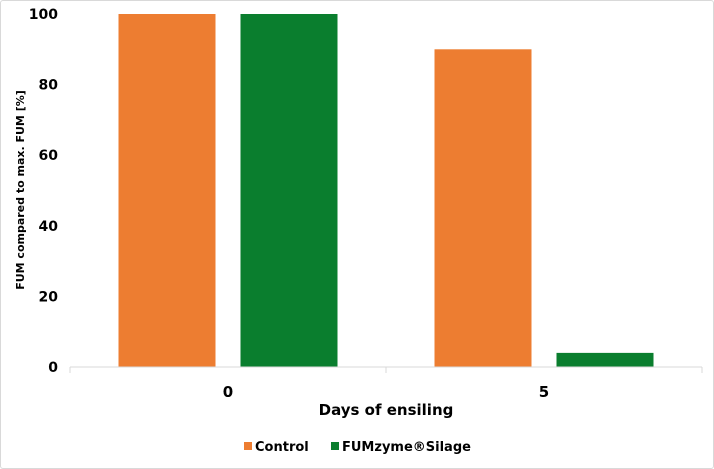 Image resolution: width=714 pixels, height=469 pixels. What do you see at coordinates (49, 227) in the screenshot?
I see `y-tick-label: 40` at bounding box center [49, 227].